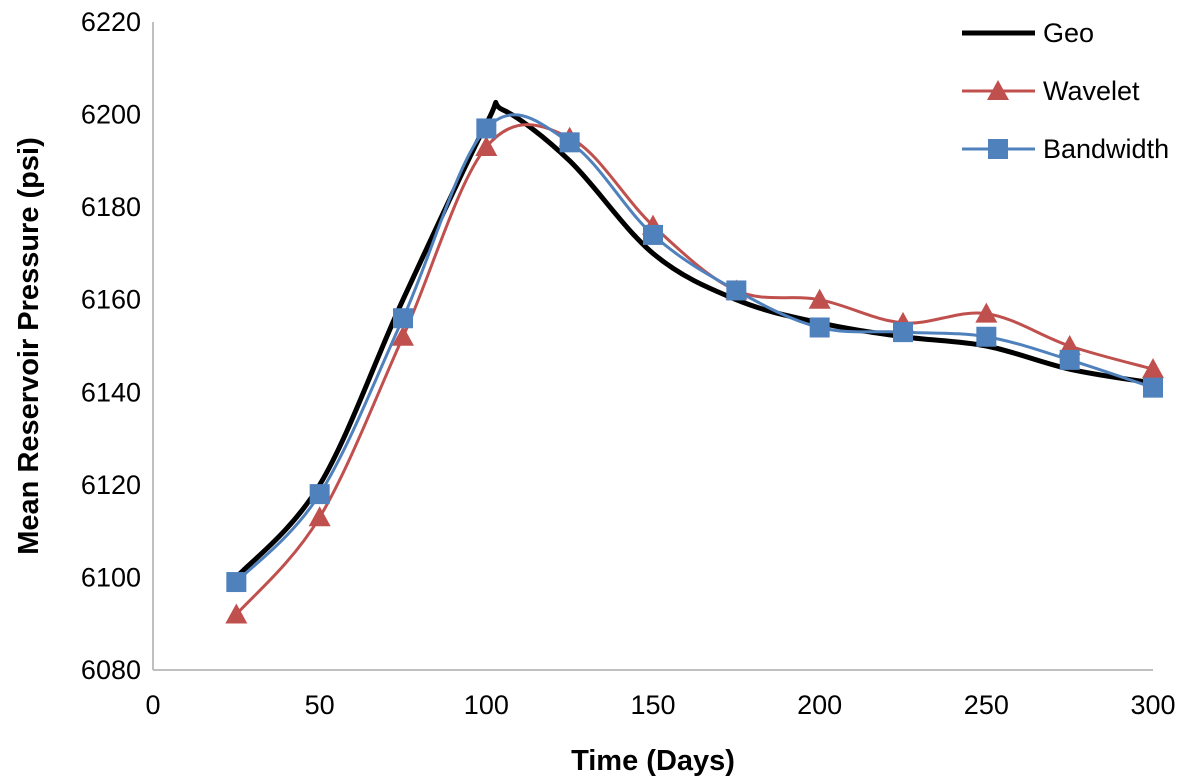 This screenshot has height=781, width=1200. I want to click on legend: Geo Wavelet Bandwidth, so click(1065, 91).